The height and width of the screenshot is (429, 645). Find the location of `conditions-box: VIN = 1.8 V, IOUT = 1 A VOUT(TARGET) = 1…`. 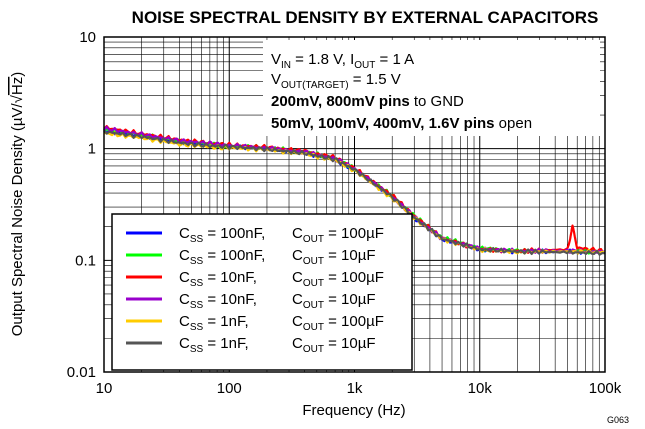

conditions-box: VIN = 1.8 V, IOUT = 1 A VOUT(TARGET) = 1… is located at coordinates (431, 88).